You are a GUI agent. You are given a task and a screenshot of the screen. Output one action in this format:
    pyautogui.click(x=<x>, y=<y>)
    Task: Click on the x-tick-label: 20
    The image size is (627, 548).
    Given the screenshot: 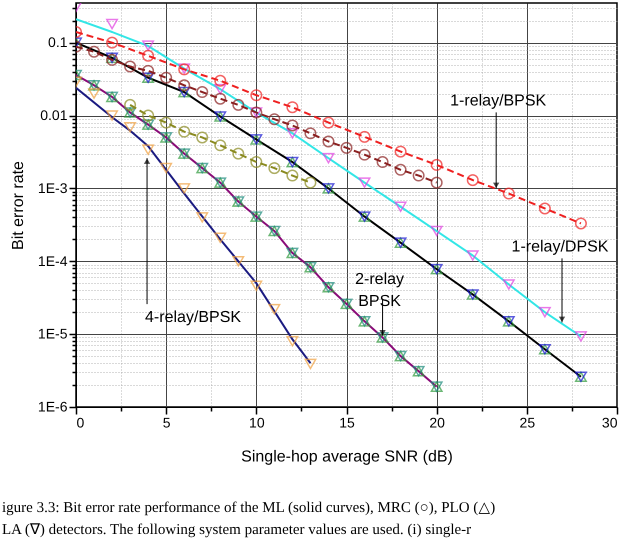 What is the action you would take?
    pyautogui.click(x=437, y=422)
    